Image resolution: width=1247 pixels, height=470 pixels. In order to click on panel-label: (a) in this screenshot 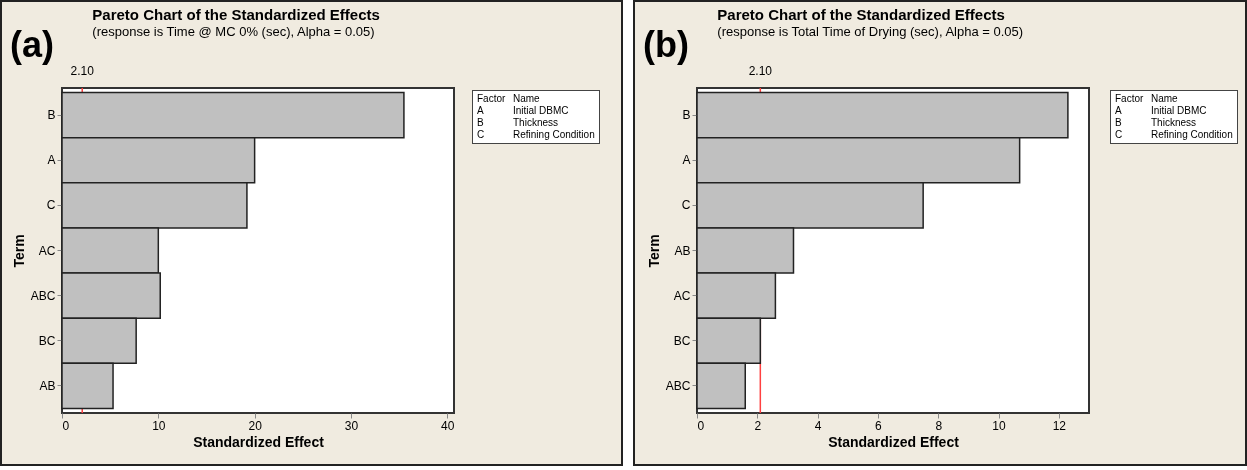, I will do `click(32, 45)`.